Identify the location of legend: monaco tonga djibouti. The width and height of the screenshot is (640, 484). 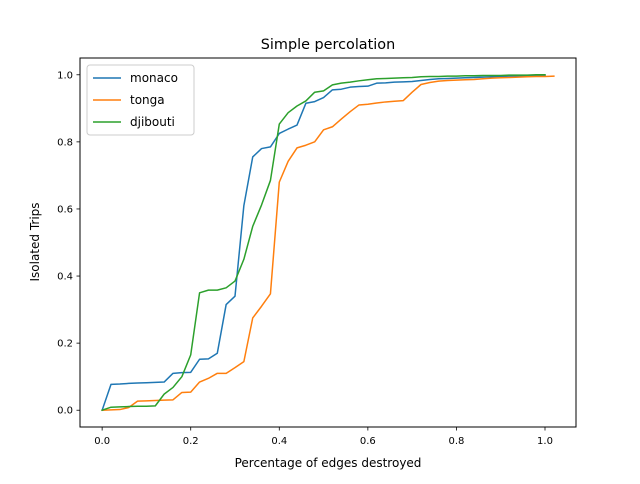
(140, 100).